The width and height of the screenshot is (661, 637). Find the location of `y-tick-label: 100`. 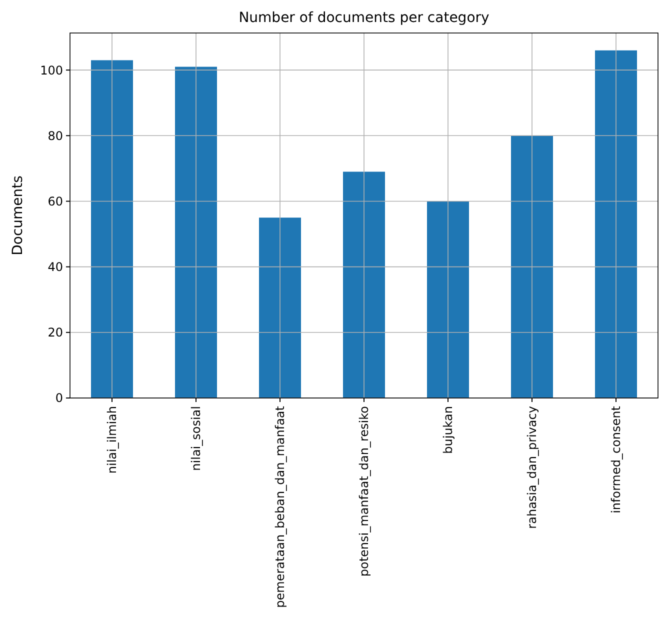

y-tick-label: 100 is located at coordinates (51, 70).